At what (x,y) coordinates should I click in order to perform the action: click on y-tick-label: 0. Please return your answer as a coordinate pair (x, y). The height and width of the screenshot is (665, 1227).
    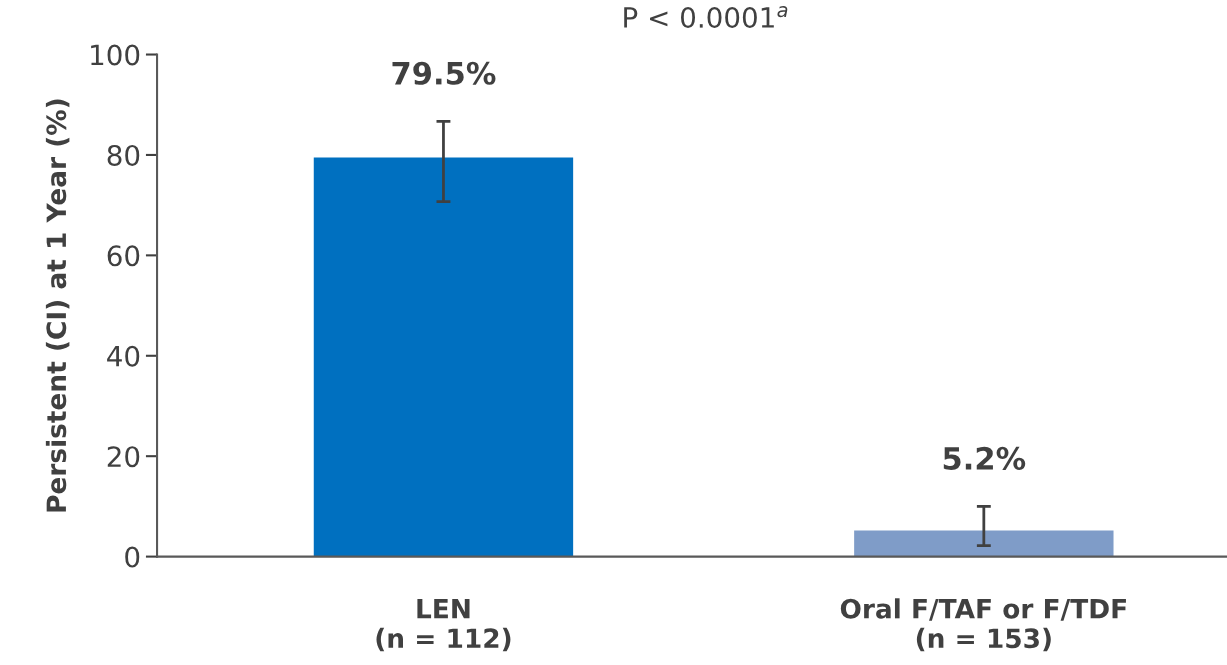
    Looking at the image, I should click on (132, 557).